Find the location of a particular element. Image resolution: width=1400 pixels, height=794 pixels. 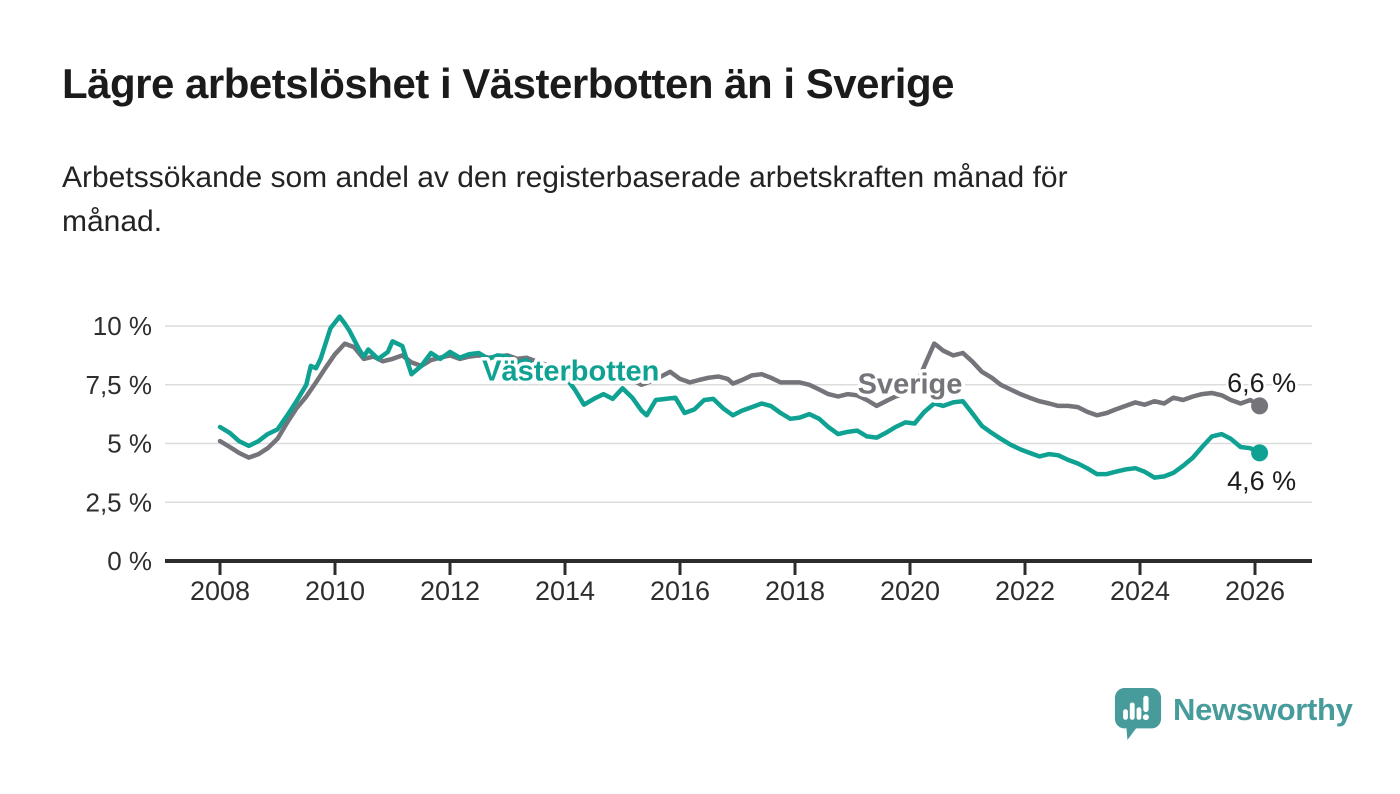

x-axis-tick-label: 2010 is located at coordinates (335, 591).